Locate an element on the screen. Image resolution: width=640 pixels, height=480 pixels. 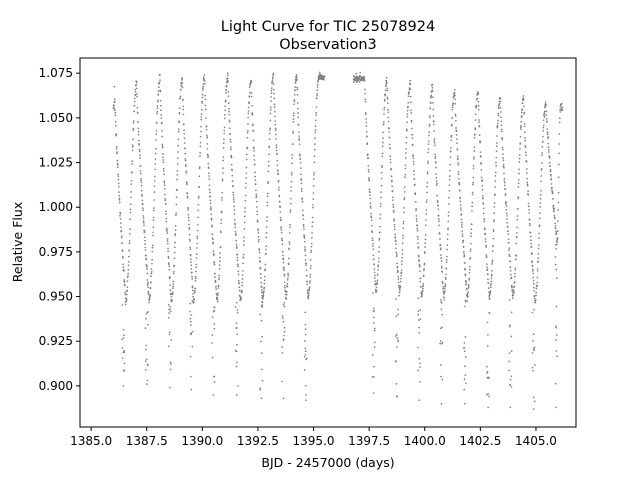
x-tick-label: 1395.0 is located at coordinates (314, 441).